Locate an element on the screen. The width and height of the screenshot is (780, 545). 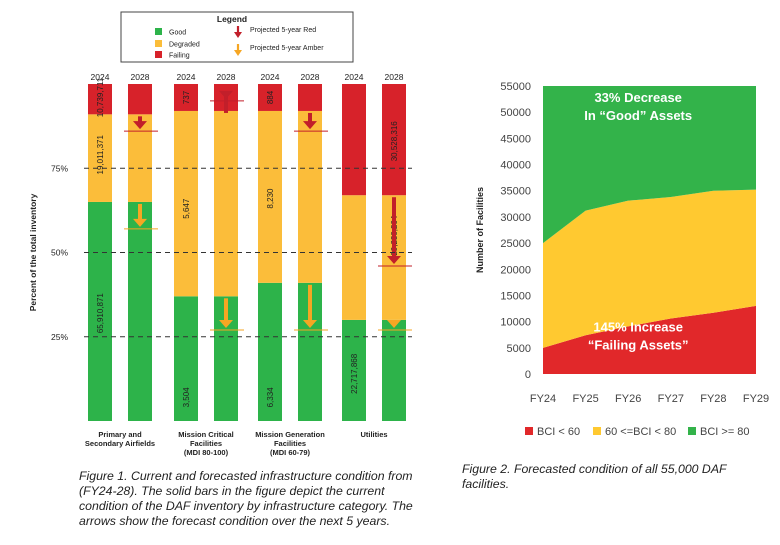
group-label: Primary and is located at coordinates (120, 434).